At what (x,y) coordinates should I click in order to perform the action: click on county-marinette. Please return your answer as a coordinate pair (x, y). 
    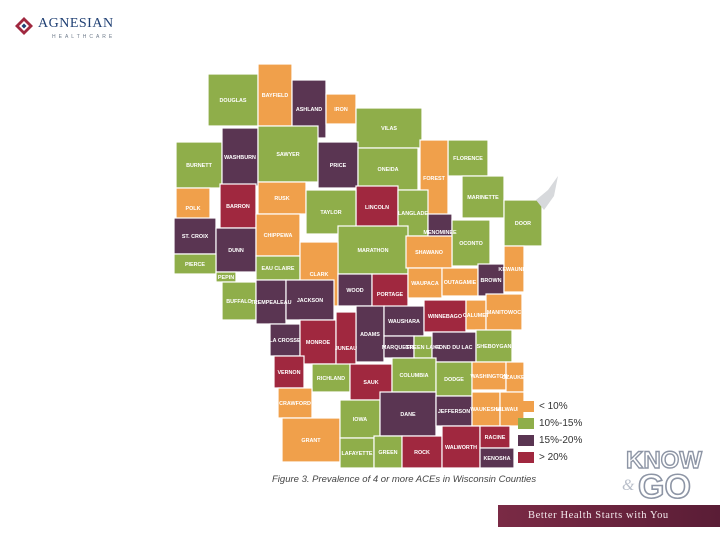
    Looking at the image, I should click on (483, 197).